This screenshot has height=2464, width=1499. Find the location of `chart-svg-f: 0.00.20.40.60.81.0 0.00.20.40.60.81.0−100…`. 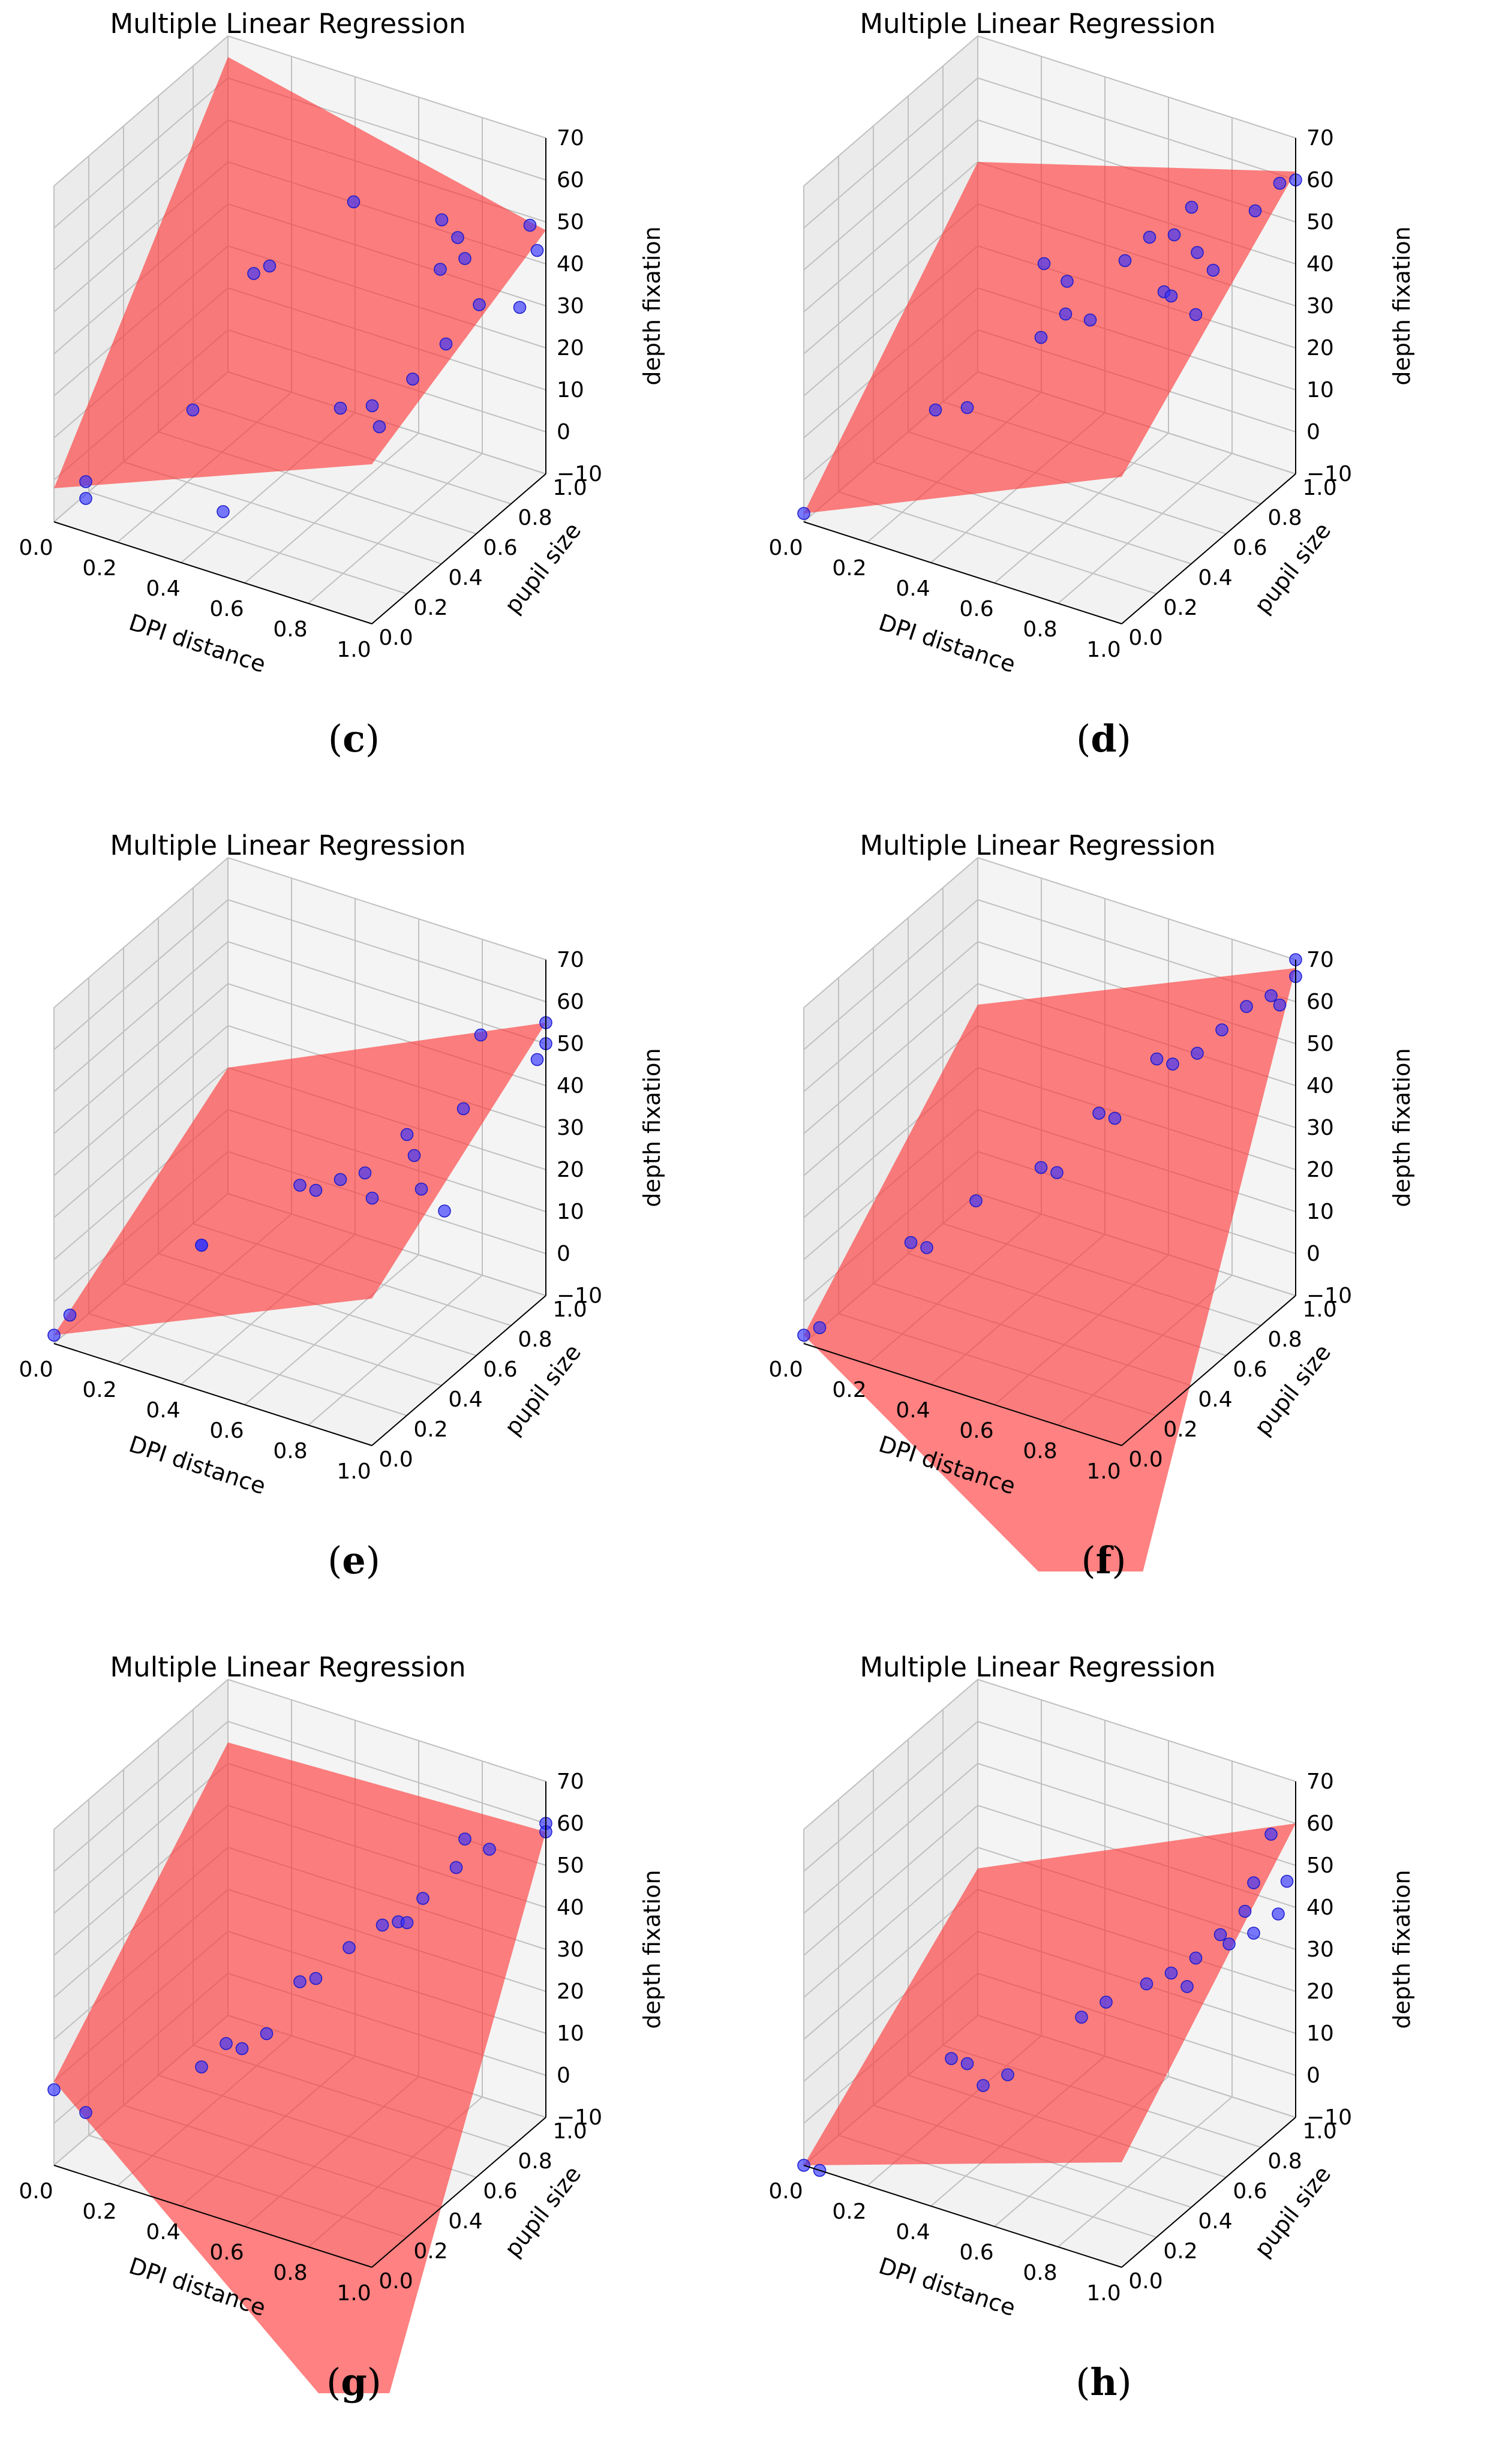

chart-svg-f: 0.00.20.40.60.81.0 0.00.20.40.60.81.0−100… is located at coordinates (1091, 1200).